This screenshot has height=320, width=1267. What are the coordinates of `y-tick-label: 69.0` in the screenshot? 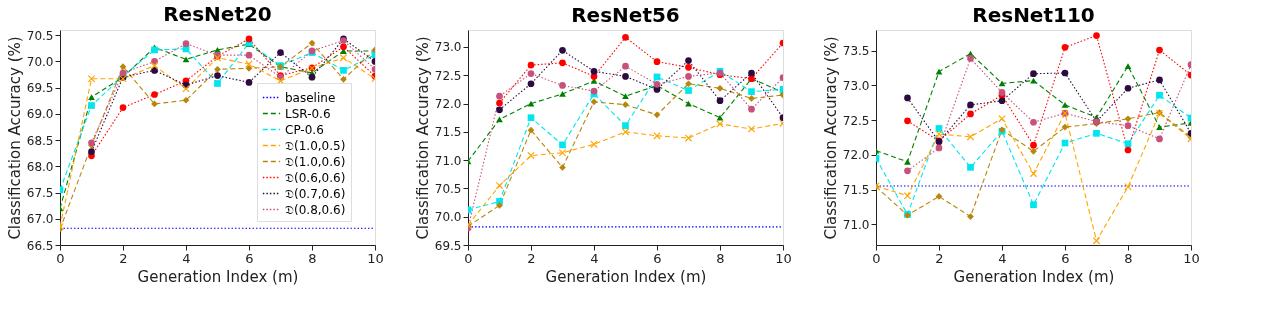 It's located at (40, 114).